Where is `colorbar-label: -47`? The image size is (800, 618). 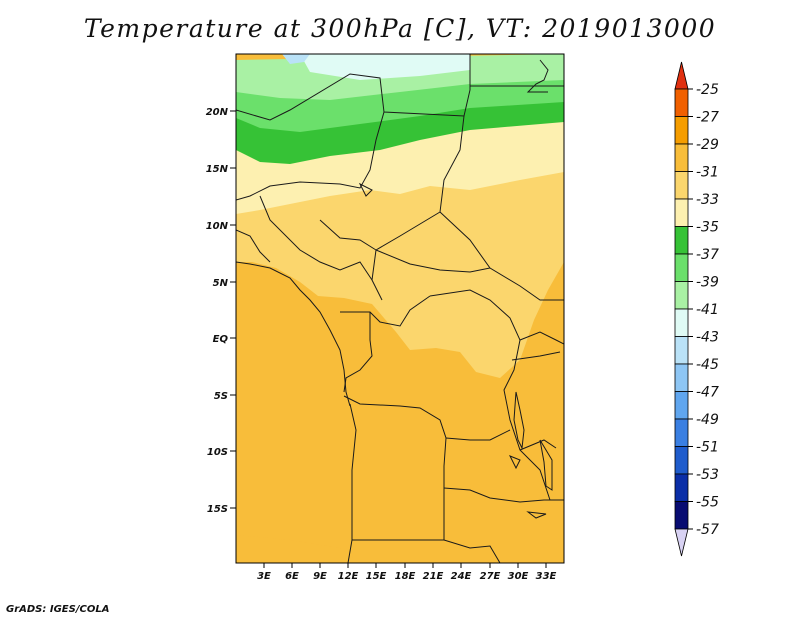
colorbar-label: -47 is located at coordinates (707, 393).